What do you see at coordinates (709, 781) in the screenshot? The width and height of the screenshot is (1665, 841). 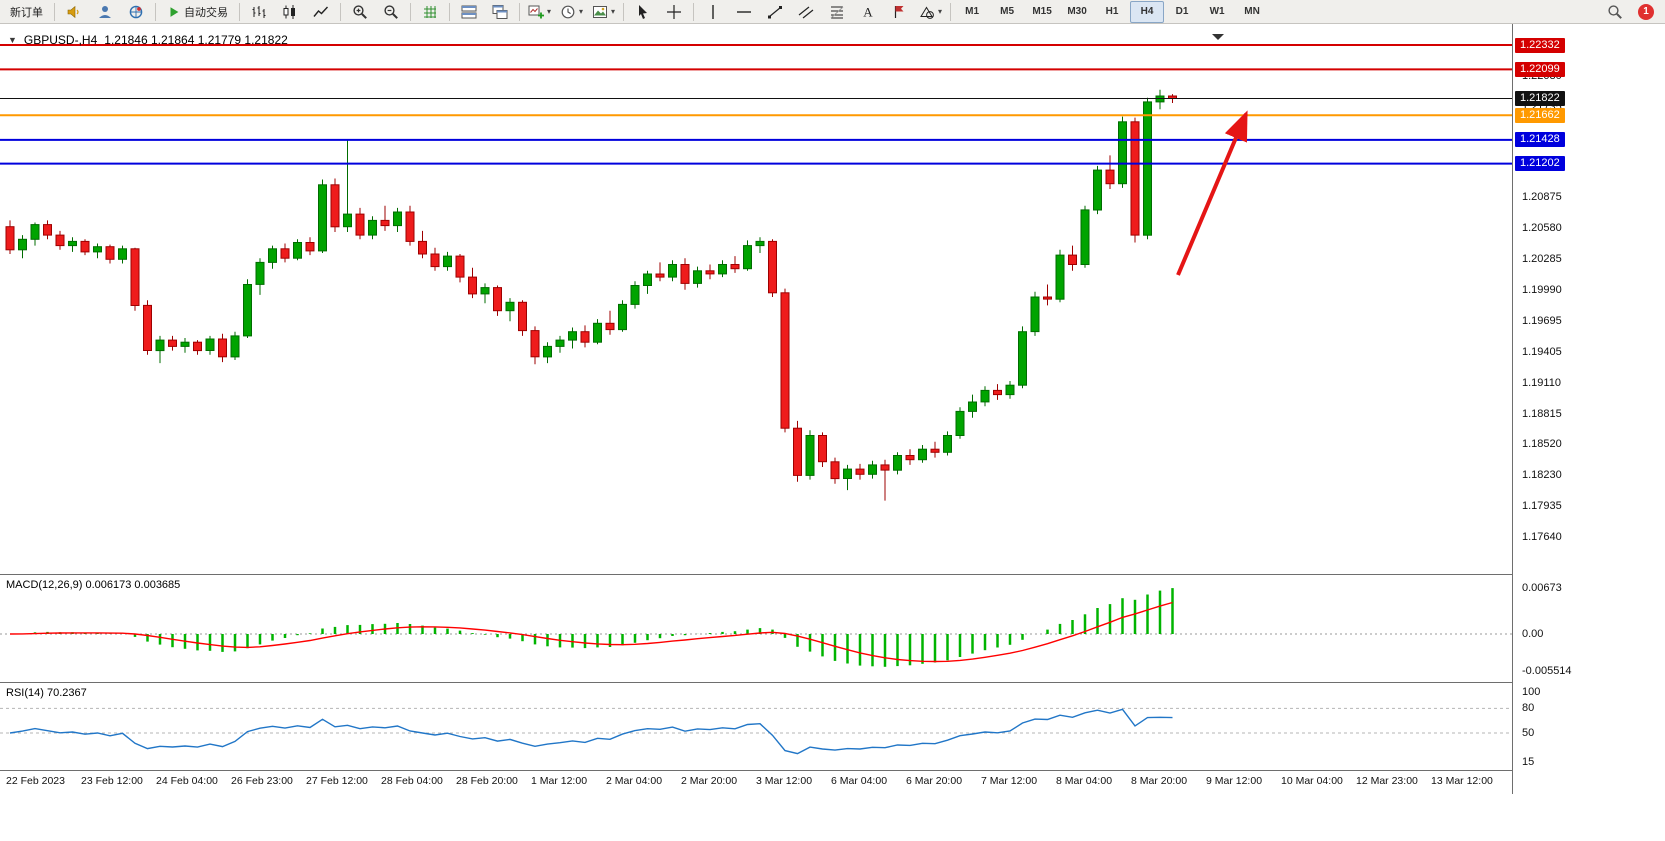 I see `time-axis-label: 2 Mar 20:00` at bounding box center [709, 781].